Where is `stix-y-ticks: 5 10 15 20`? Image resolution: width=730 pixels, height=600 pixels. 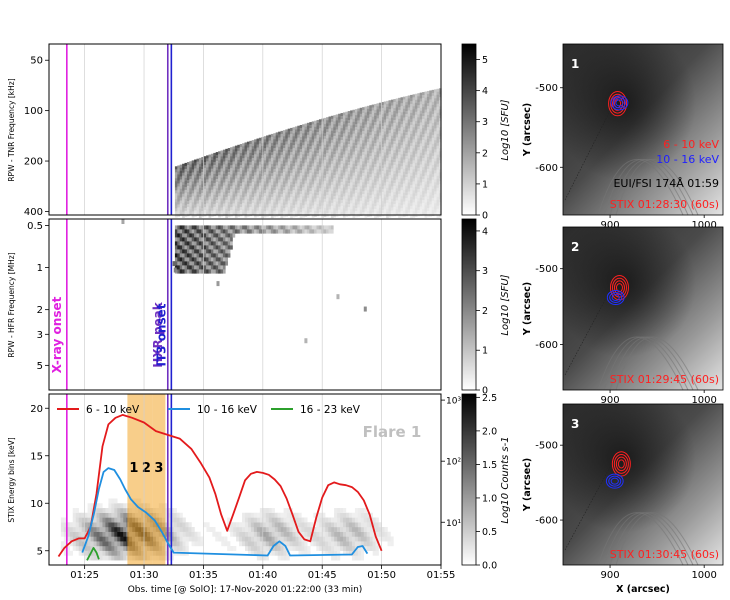 stix-y-ticks: 5 10 15 20 is located at coordinates (39, 480).